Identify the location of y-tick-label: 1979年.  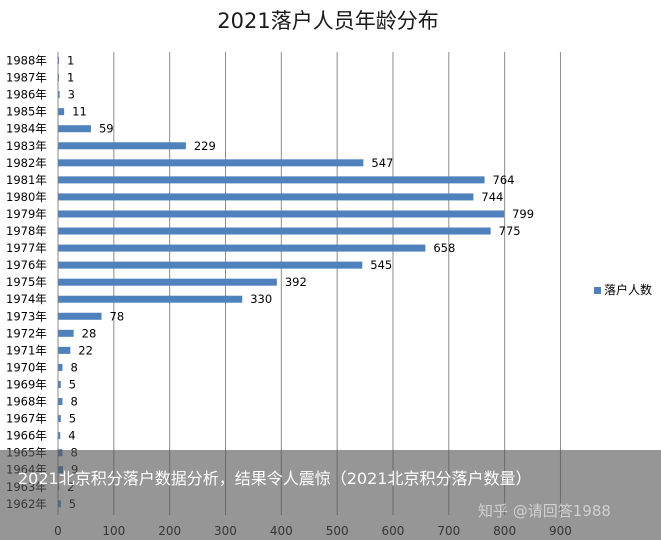
(26, 214).